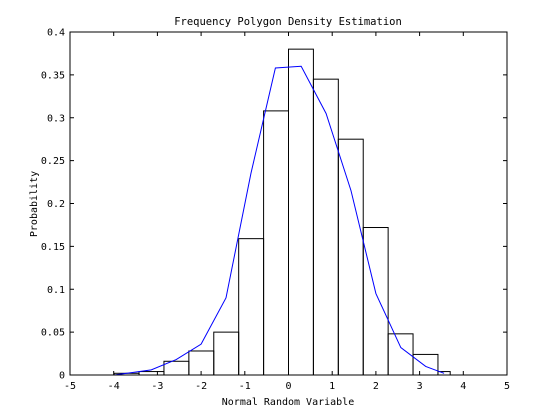 The width and height of the screenshot is (560, 420). Describe the element at coordinates (288, 22) in the screenshot. I see `chart-title: Frequency Polygon Density Estimation` at that location.